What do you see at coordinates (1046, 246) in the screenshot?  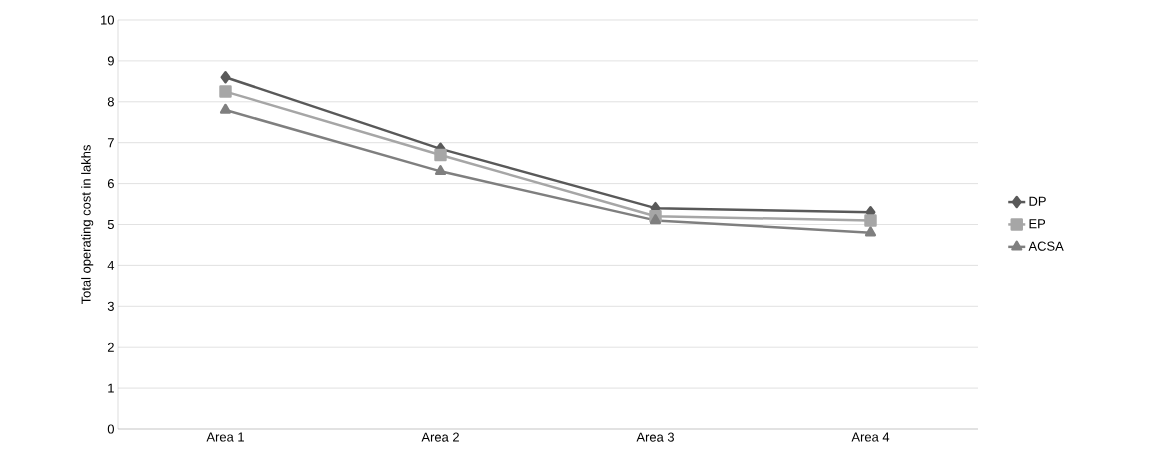 I see `legend-label: ACSA` at bounding box center [1046, 246].